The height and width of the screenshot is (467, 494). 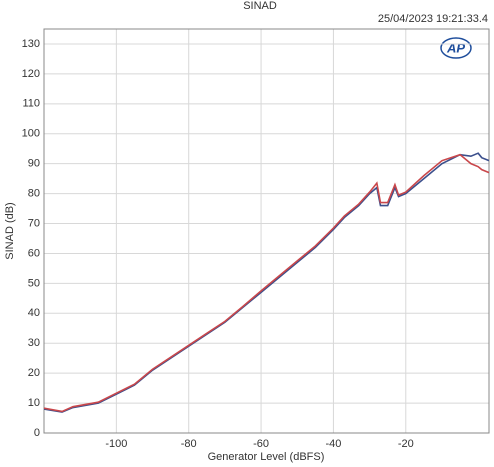 What do you see at coordinates (34, 403) in the screenshot?
I see `y-tick-label: 10` at bounding box center [34, 403].